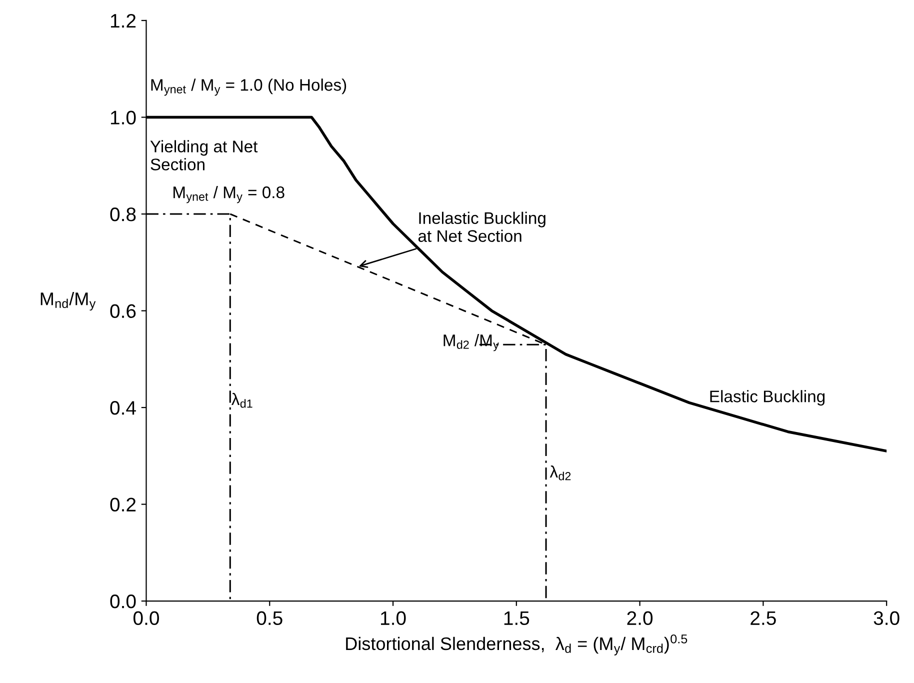 The width and height of the screenshot is (914, 683). Describe the element at coordinates (560, 472) in the screenshot. I see `annotation: λ$_{d2}$` at that location.